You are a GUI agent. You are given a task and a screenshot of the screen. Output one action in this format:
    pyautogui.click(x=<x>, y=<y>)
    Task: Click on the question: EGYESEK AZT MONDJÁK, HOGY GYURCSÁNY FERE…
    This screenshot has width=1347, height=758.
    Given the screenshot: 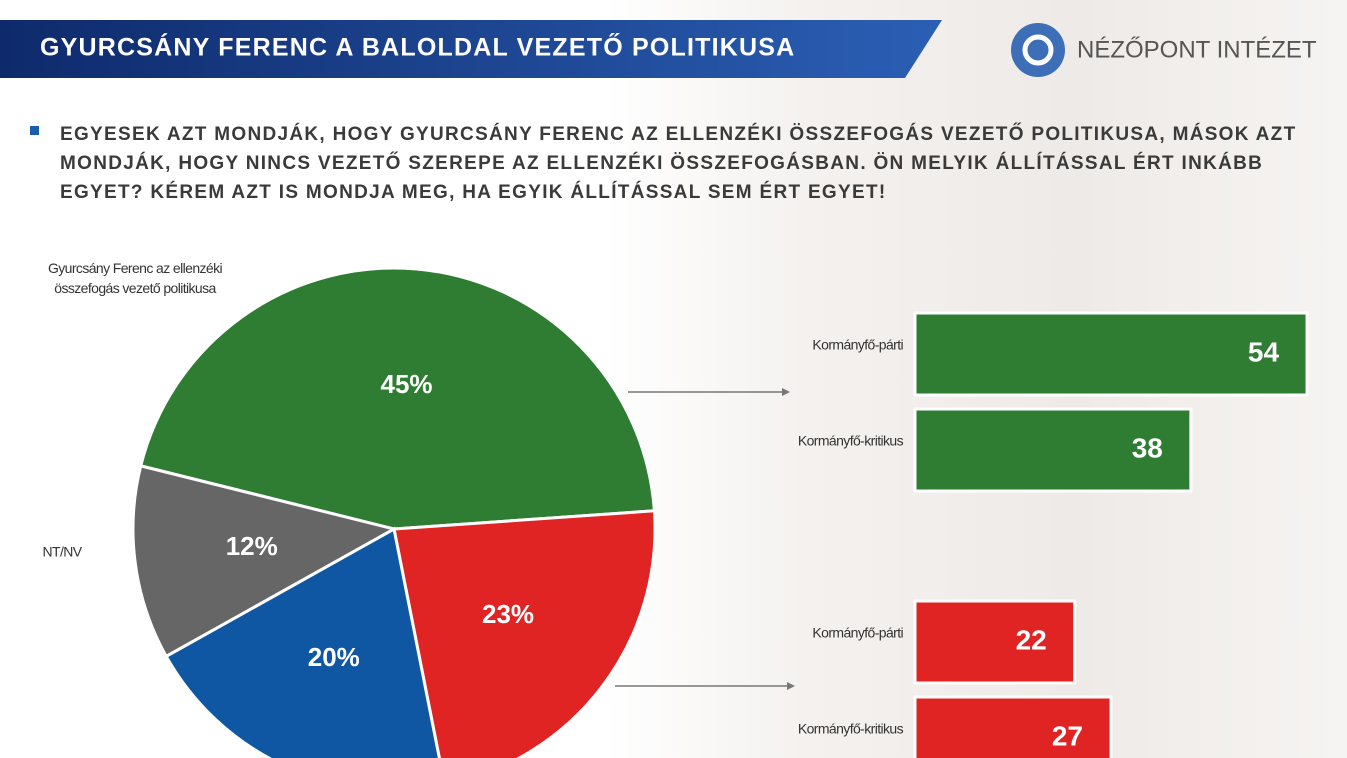 What is the action you would take?
    pyautogui.click(x=678, y=163)
    